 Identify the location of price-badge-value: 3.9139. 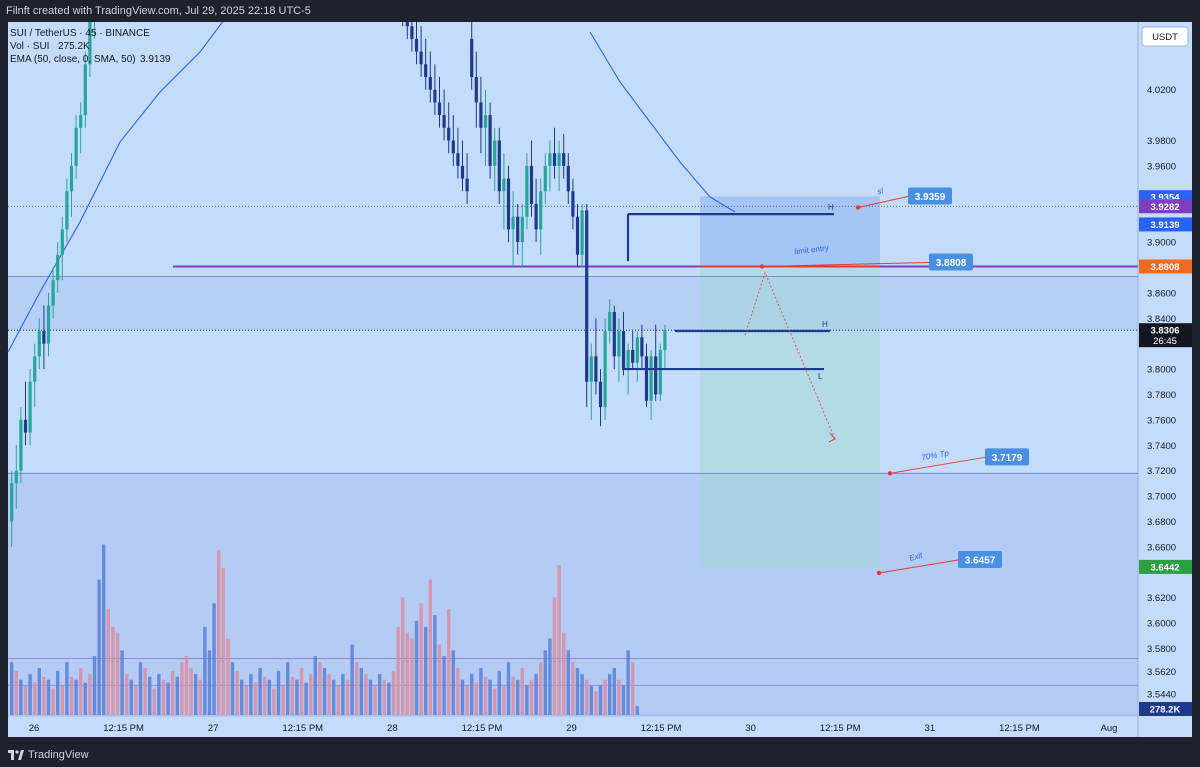
(1164, 225).